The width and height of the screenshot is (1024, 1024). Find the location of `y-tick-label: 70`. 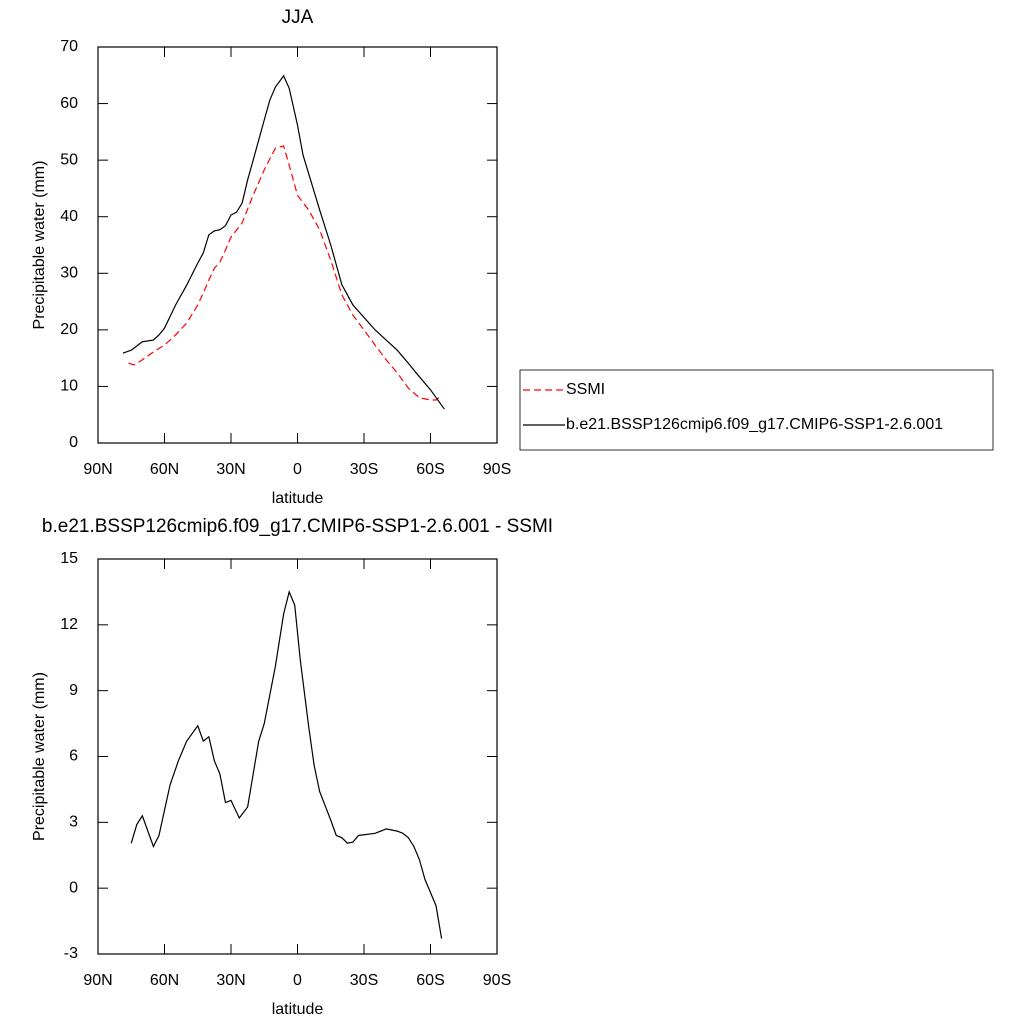

y-tick-label: 70 is located at coordinates (69, 46).